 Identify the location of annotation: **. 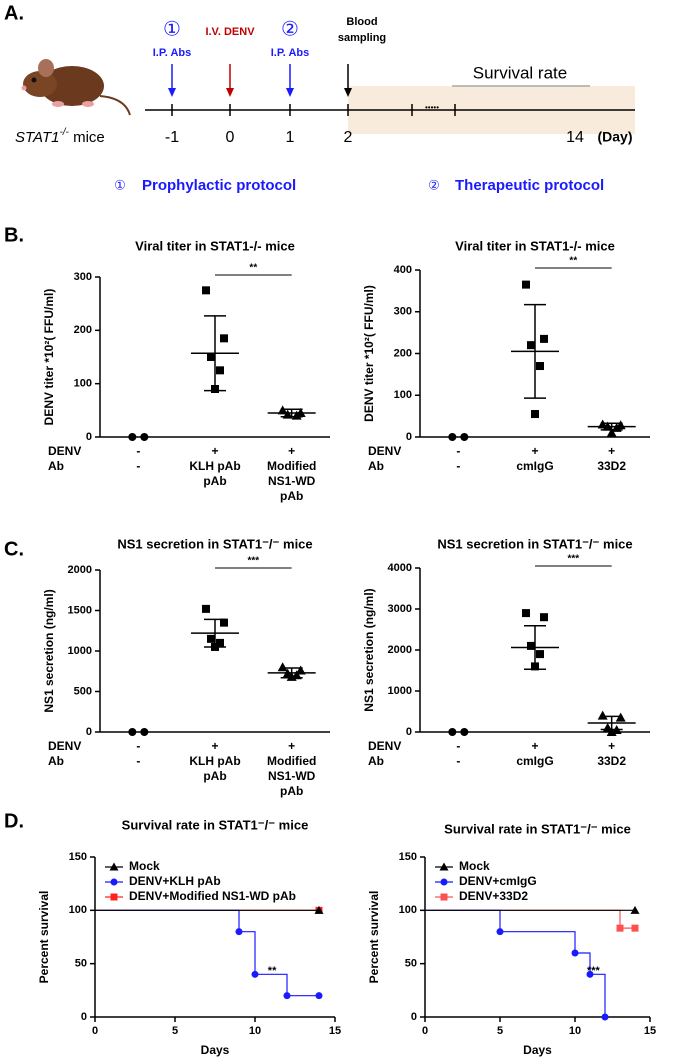
(272, 971).